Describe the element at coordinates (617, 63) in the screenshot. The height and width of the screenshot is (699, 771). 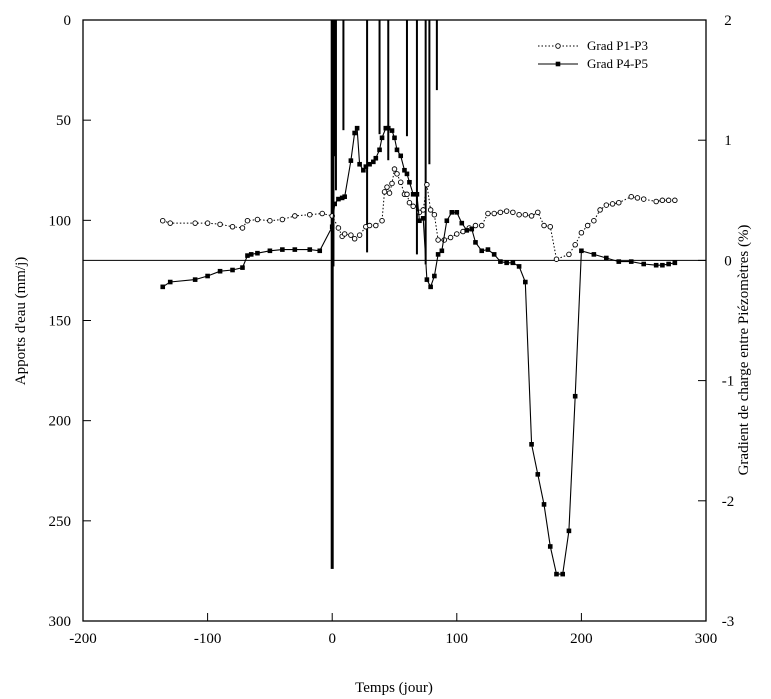
I see `legend-label: Grad P4-P5` at that location.